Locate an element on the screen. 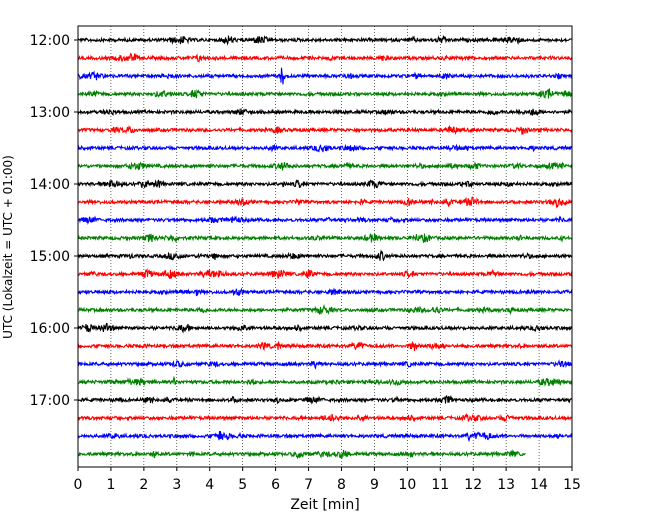 Image resolution: width=650 pixels, height=520 pixels. x-axis-label: Zeit [min] is located at coordinates (324, 505).